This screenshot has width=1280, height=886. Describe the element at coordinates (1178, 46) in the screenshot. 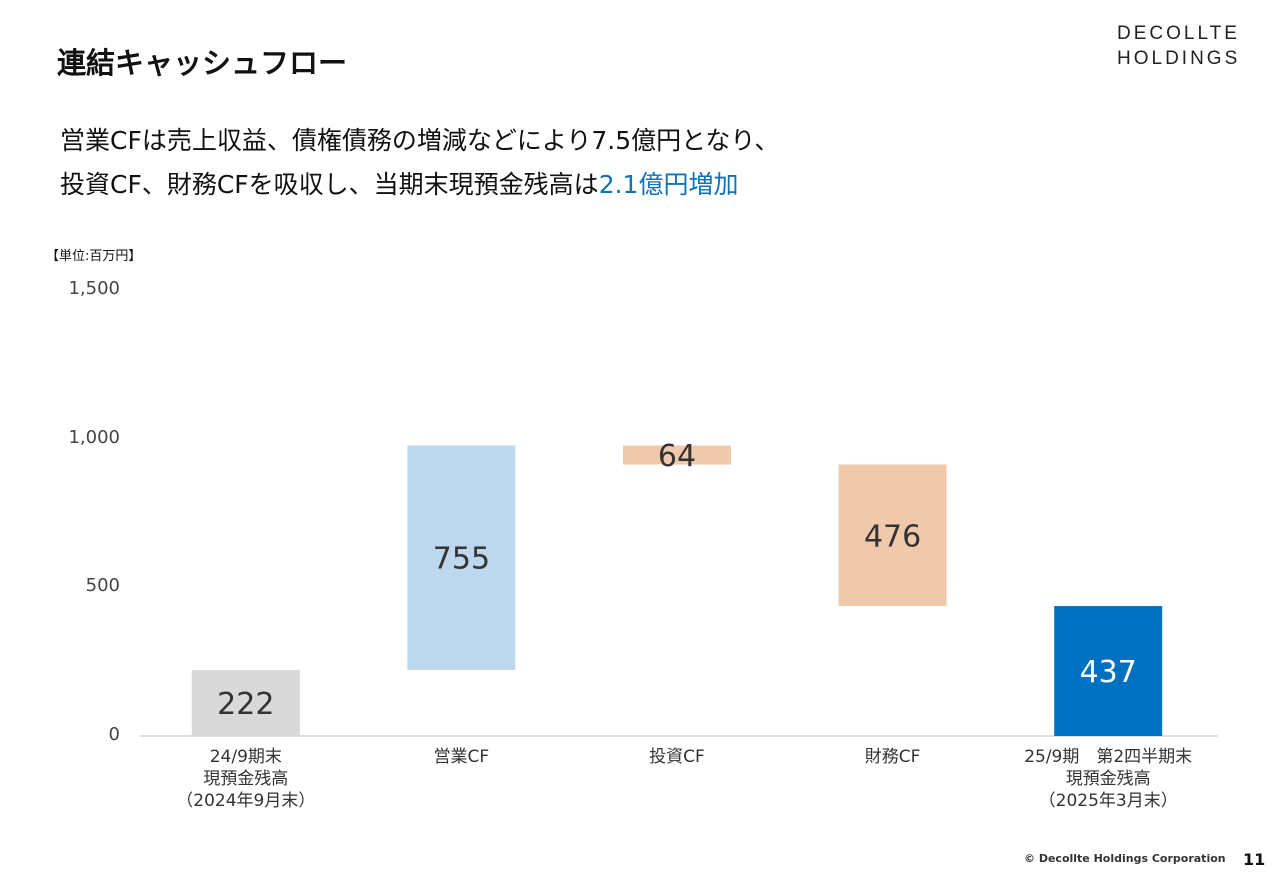

I see `company-logo: DECOLLTE HOLDINGS` at that location.